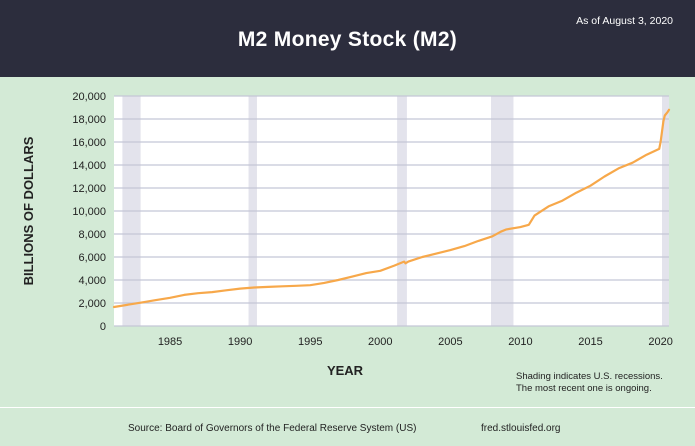 This screenshot has height=446, width=695. I want to click on y-axis-title: BILLIONS OF DOLLARS, so click(28, 210).